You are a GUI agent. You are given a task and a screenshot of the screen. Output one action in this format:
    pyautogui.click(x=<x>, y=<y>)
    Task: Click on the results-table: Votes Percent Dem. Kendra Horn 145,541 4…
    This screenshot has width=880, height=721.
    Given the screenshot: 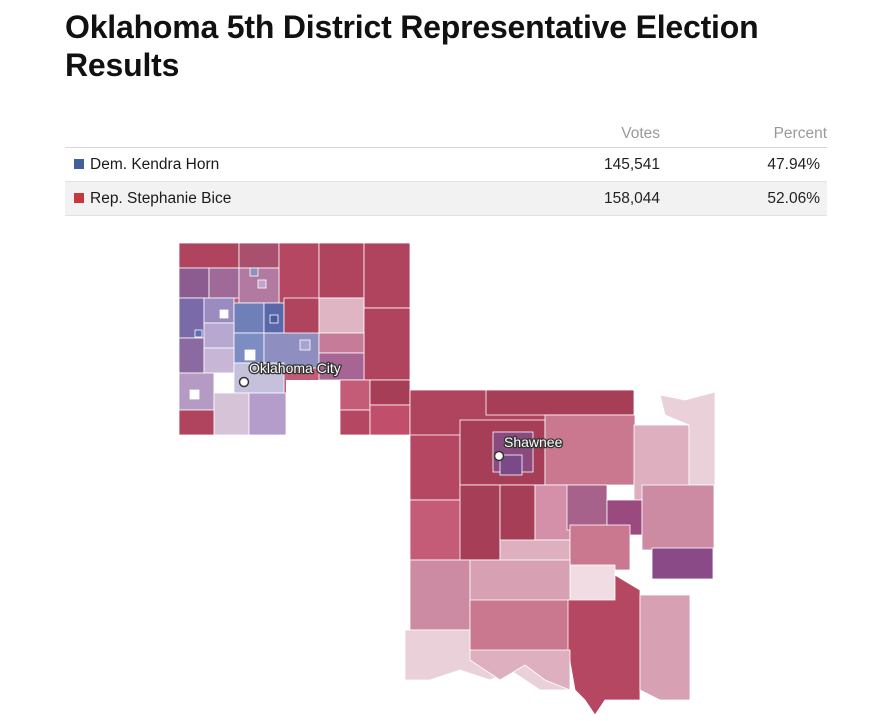 What is the action you would take?
    pyautogui.click(x=446, y=169)
    